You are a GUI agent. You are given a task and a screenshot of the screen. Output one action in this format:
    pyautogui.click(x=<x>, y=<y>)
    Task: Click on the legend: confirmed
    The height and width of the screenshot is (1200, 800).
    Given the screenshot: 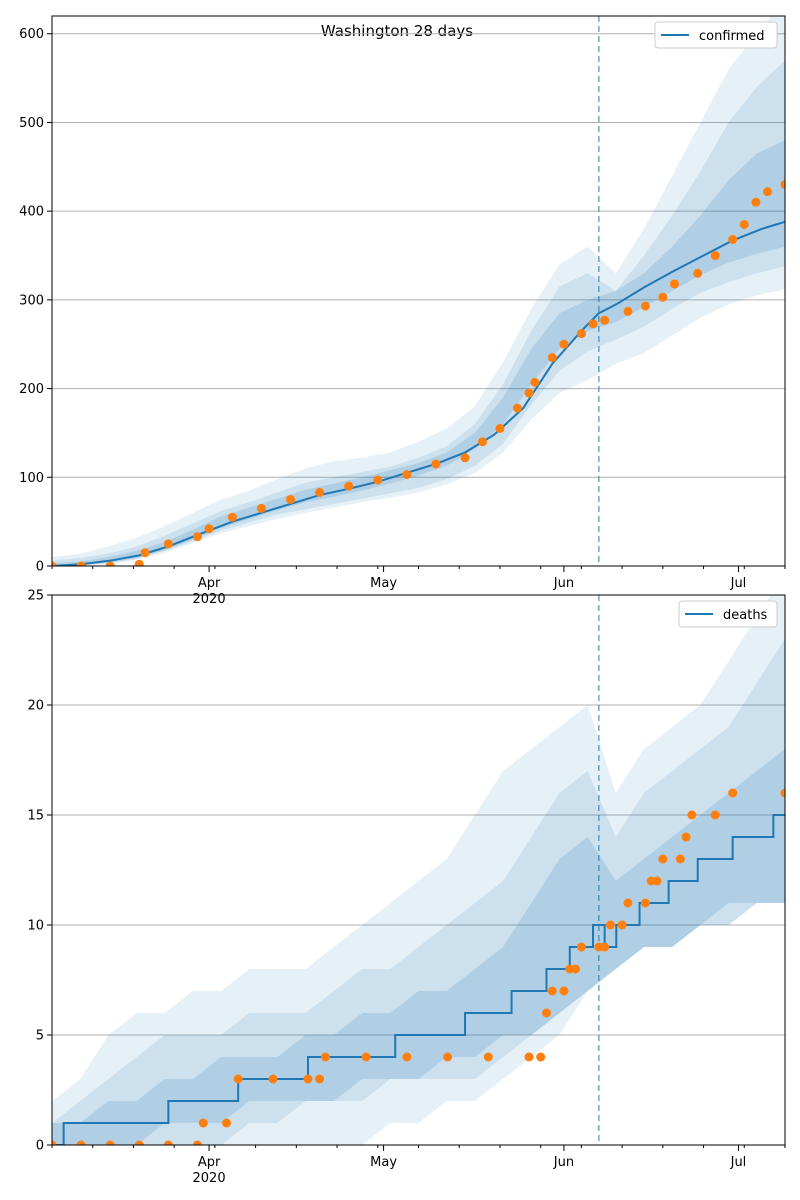 What is the action you would take?
    pyautogui.click(x=716, y=35)
    